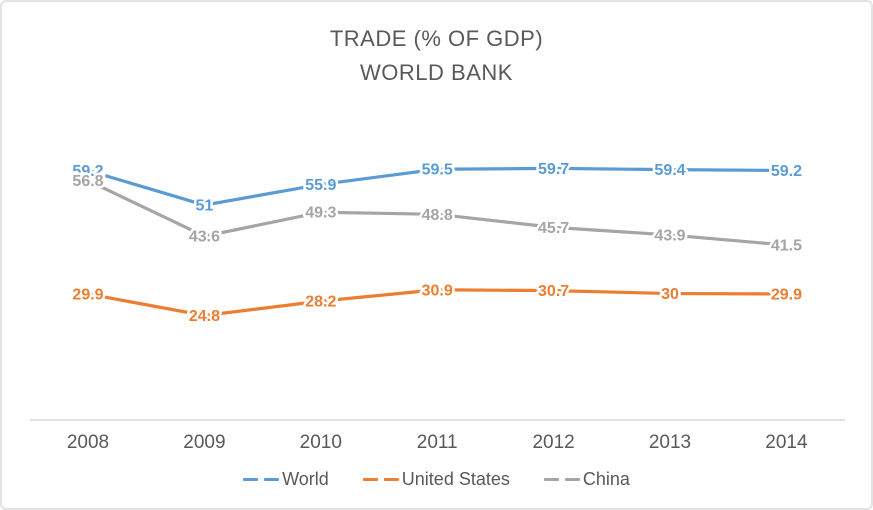 The height and width of the screenshot is (510, 873). What do you see at coordinates (320, 185) in the screenshot?
I see `data-label-world-2010: 55.9` at bounding box center [320, 185].